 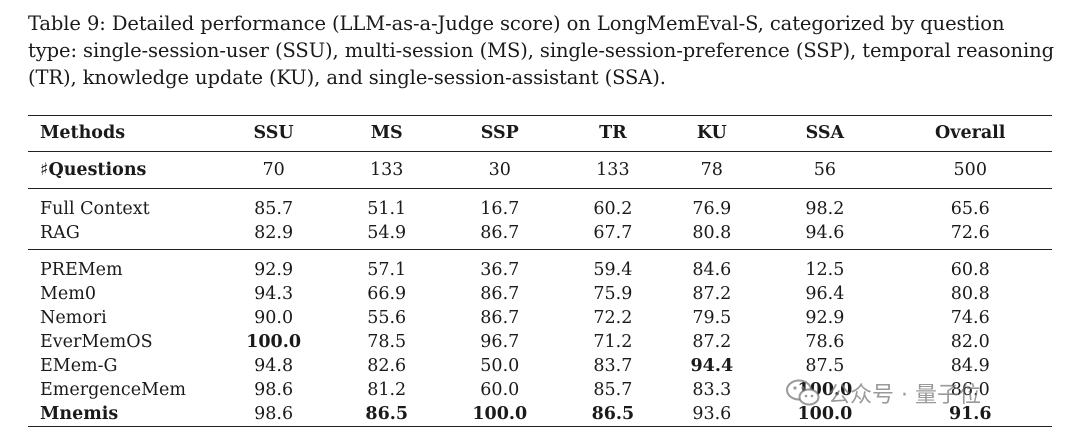 I want to click on cell-ku: 84.6, so click(x=712, y=270).